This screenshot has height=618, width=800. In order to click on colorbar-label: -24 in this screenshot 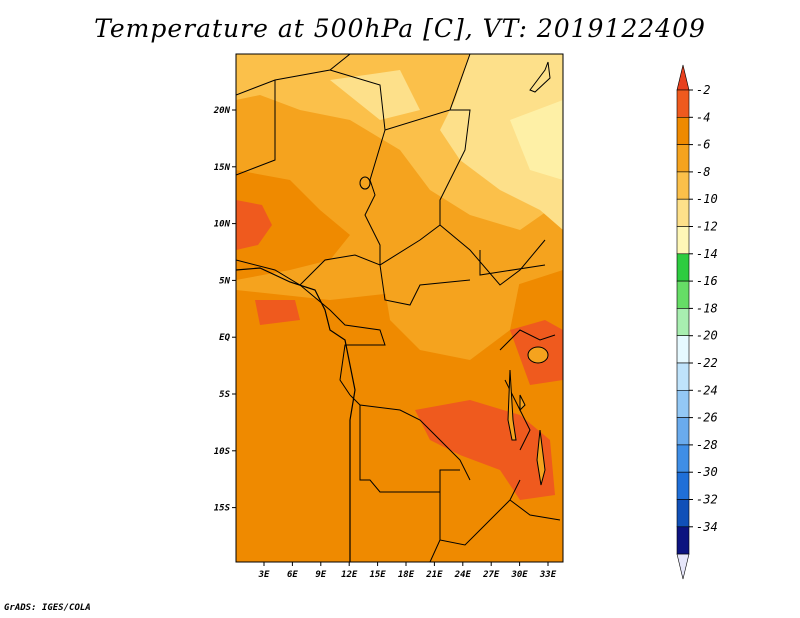, I will do `click(707, 390)`.